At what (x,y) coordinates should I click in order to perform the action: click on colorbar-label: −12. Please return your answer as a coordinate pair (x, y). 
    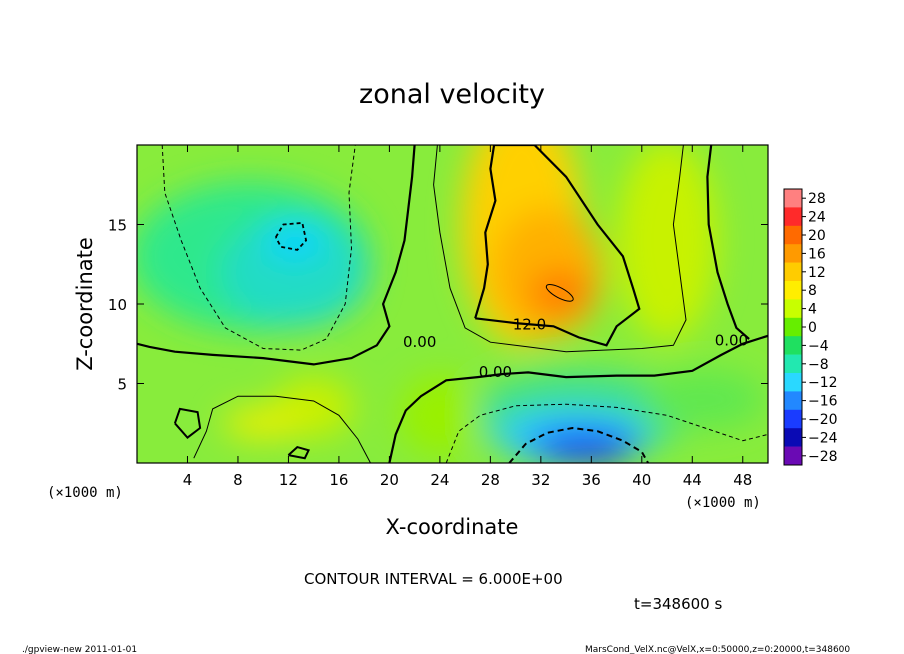
    Looking at the image, I should click on (823, 383).